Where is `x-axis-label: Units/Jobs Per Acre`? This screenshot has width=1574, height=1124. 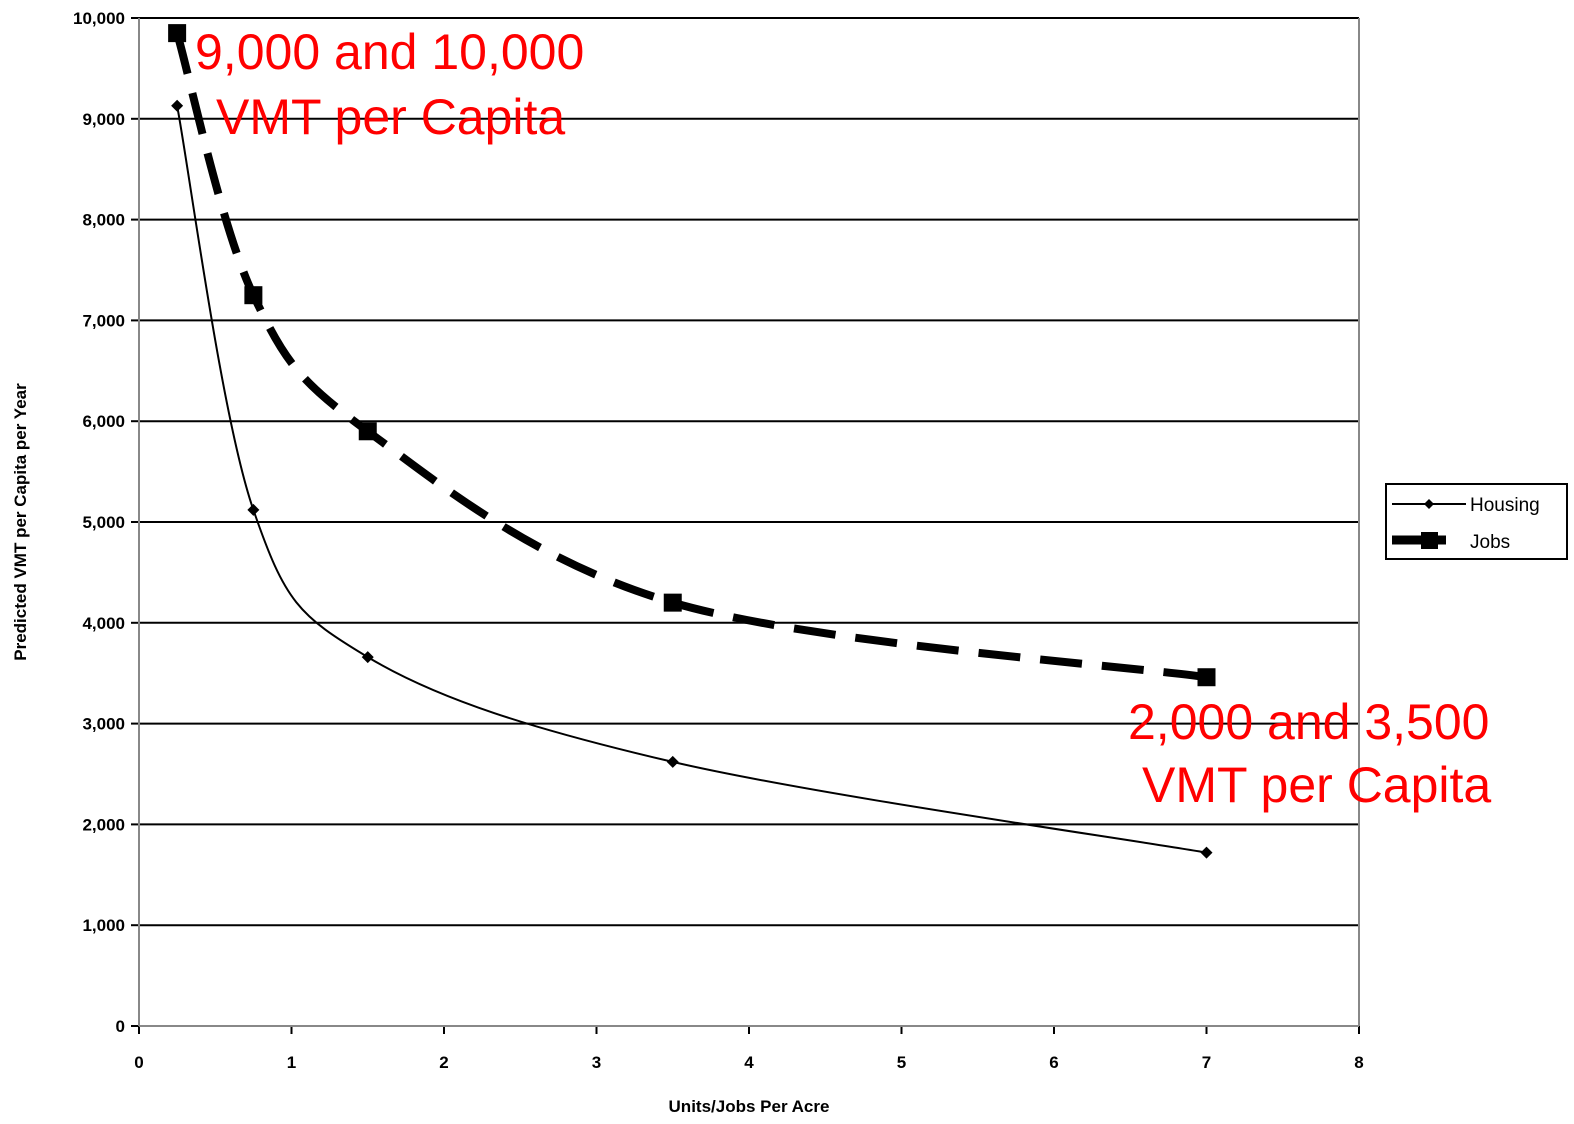
x-axis-label: Units/Jobs Per Acre is located at coordinates (749, 1106).